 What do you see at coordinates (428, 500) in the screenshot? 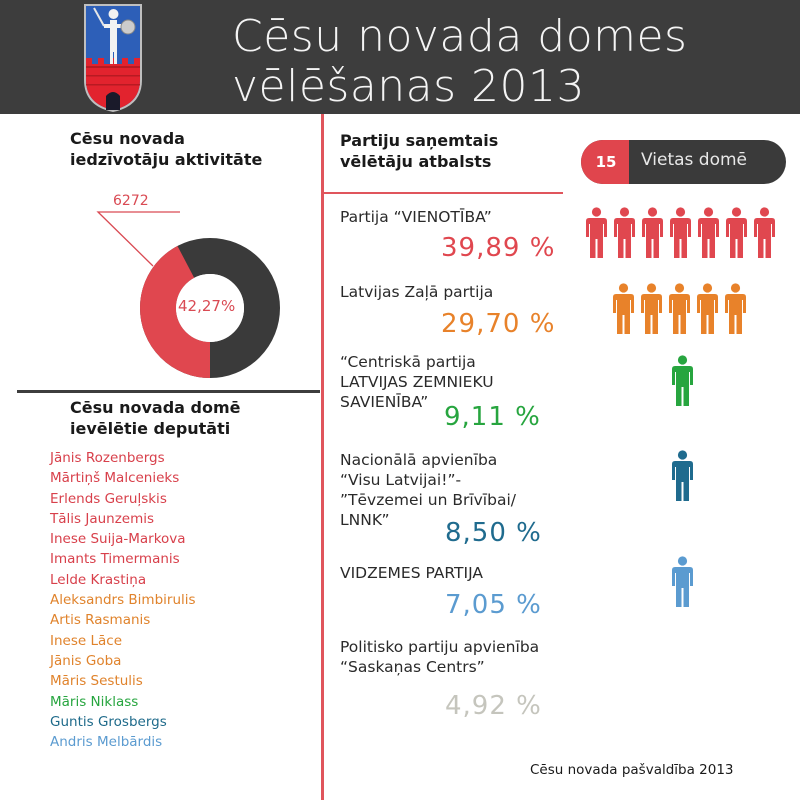
I see `party-name-line: ”Tēvzemei un Brīvībai/` at bounding box center [428, 500].